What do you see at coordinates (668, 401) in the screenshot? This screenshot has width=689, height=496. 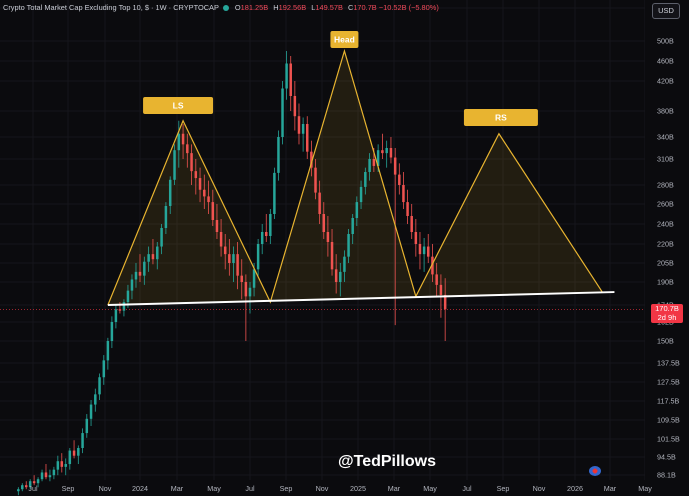 I see `y-tick-label: 117.5B` at bounding box center [668, 401].